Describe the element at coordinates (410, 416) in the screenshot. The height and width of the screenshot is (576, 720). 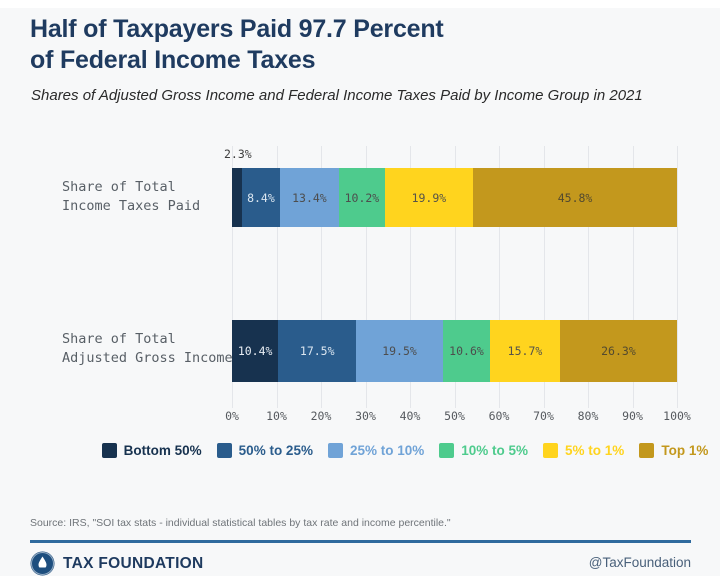
I see `x-tick-label: 40%` at that location.